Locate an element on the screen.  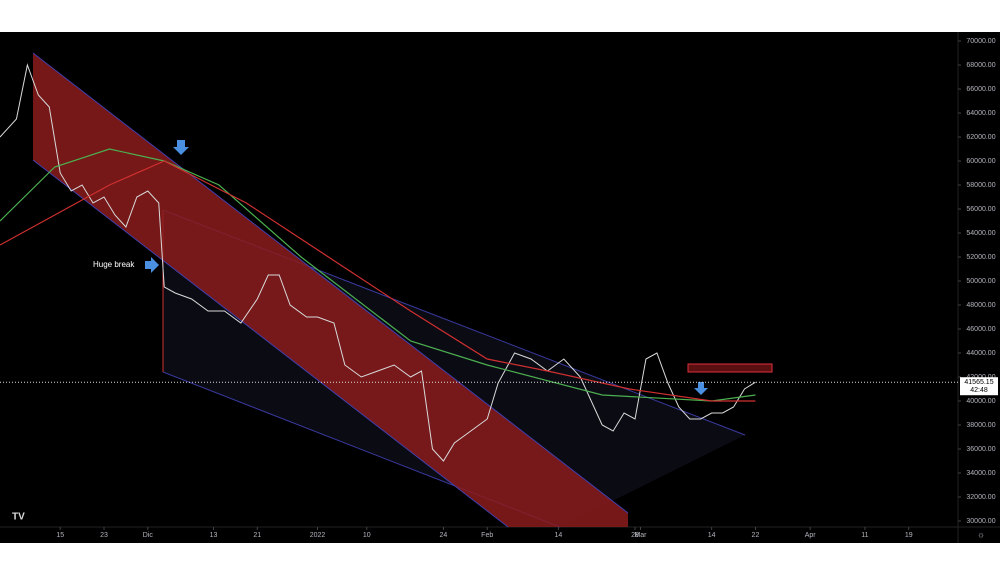
y-tick-label: 68000.00 is located at coordinates (980, 65).